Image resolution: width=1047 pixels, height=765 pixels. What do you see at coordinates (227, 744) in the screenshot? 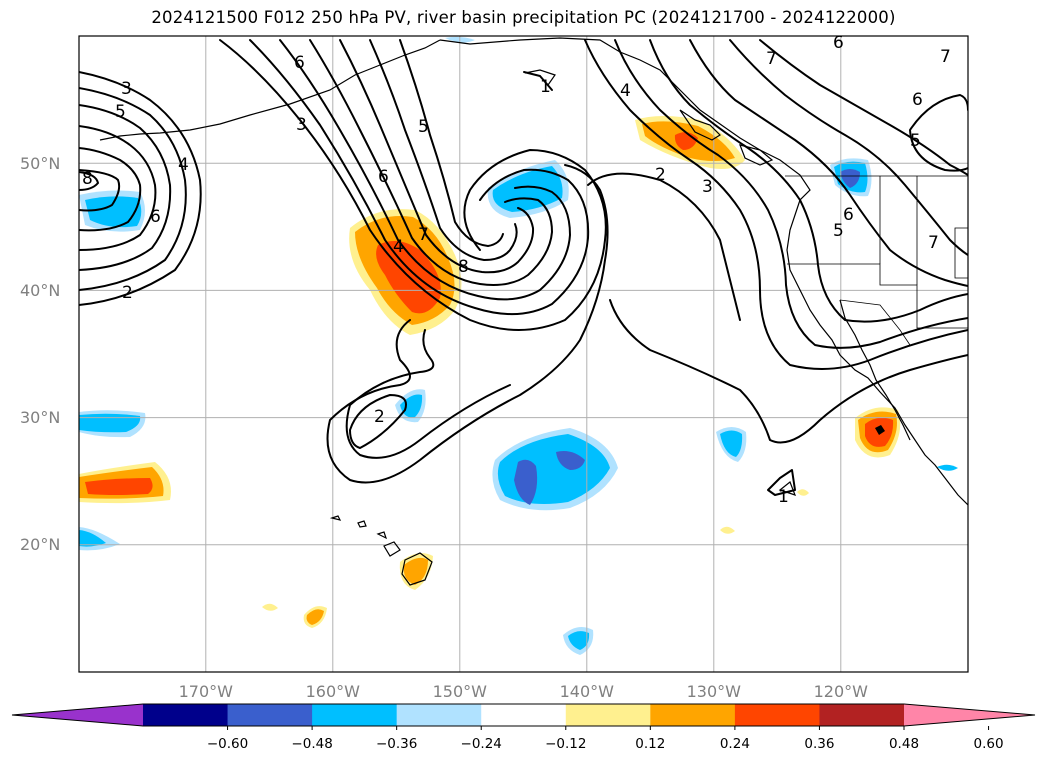
I see `colorbar-tick-label: −0.60` at bounding box center [227, 744].